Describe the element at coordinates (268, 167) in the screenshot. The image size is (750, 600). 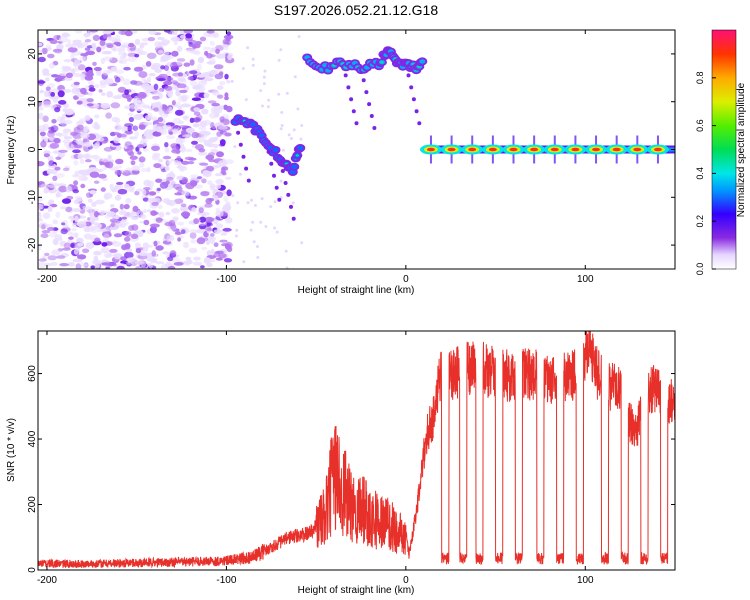
I see `feature-descending-trace` at that location.